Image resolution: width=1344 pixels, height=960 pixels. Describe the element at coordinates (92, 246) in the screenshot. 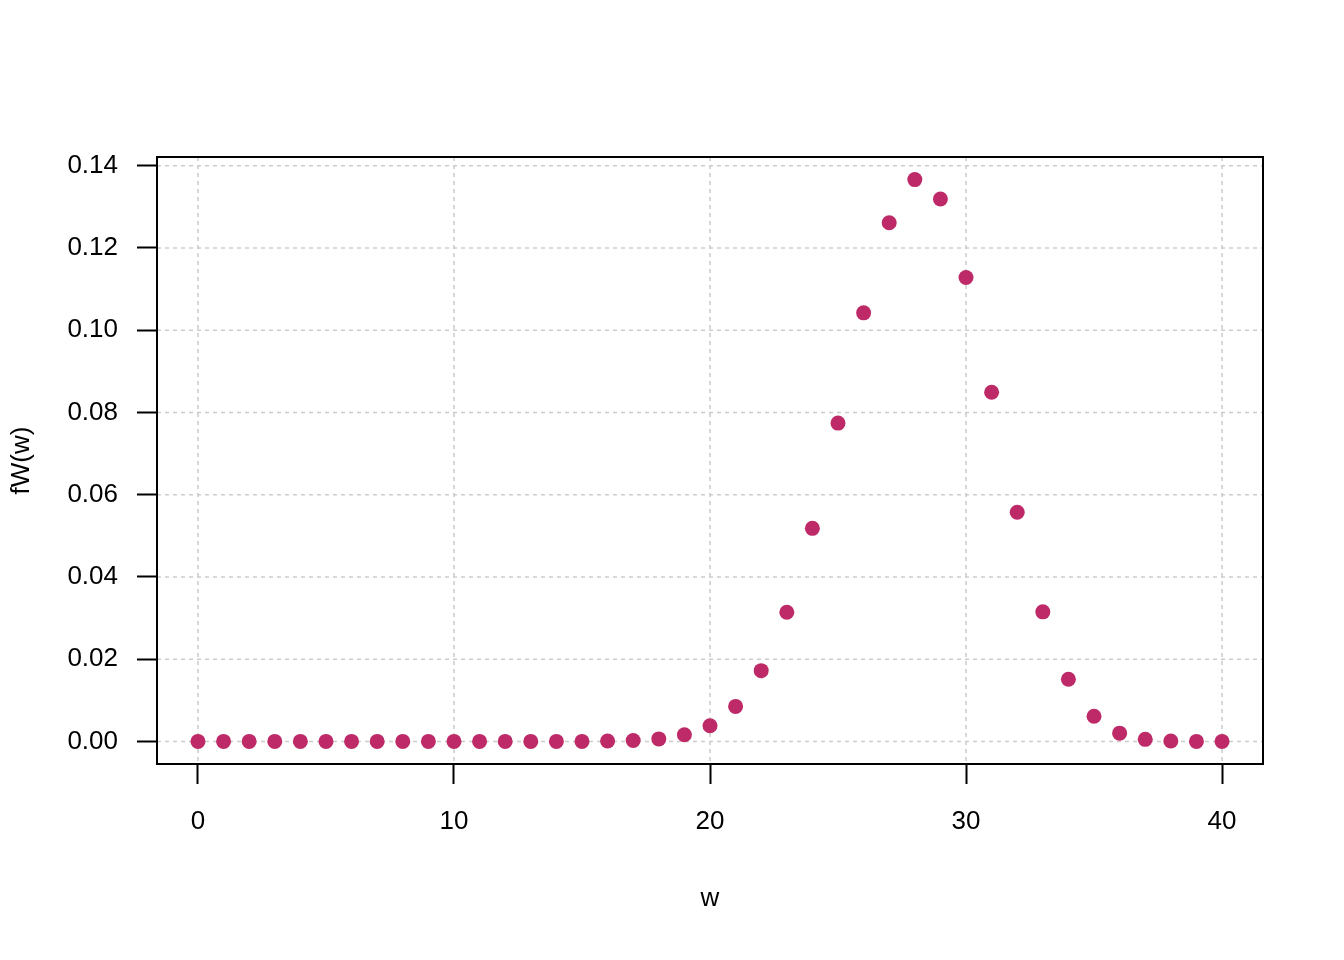

I see `y-tick-label: 0.12` at that location.